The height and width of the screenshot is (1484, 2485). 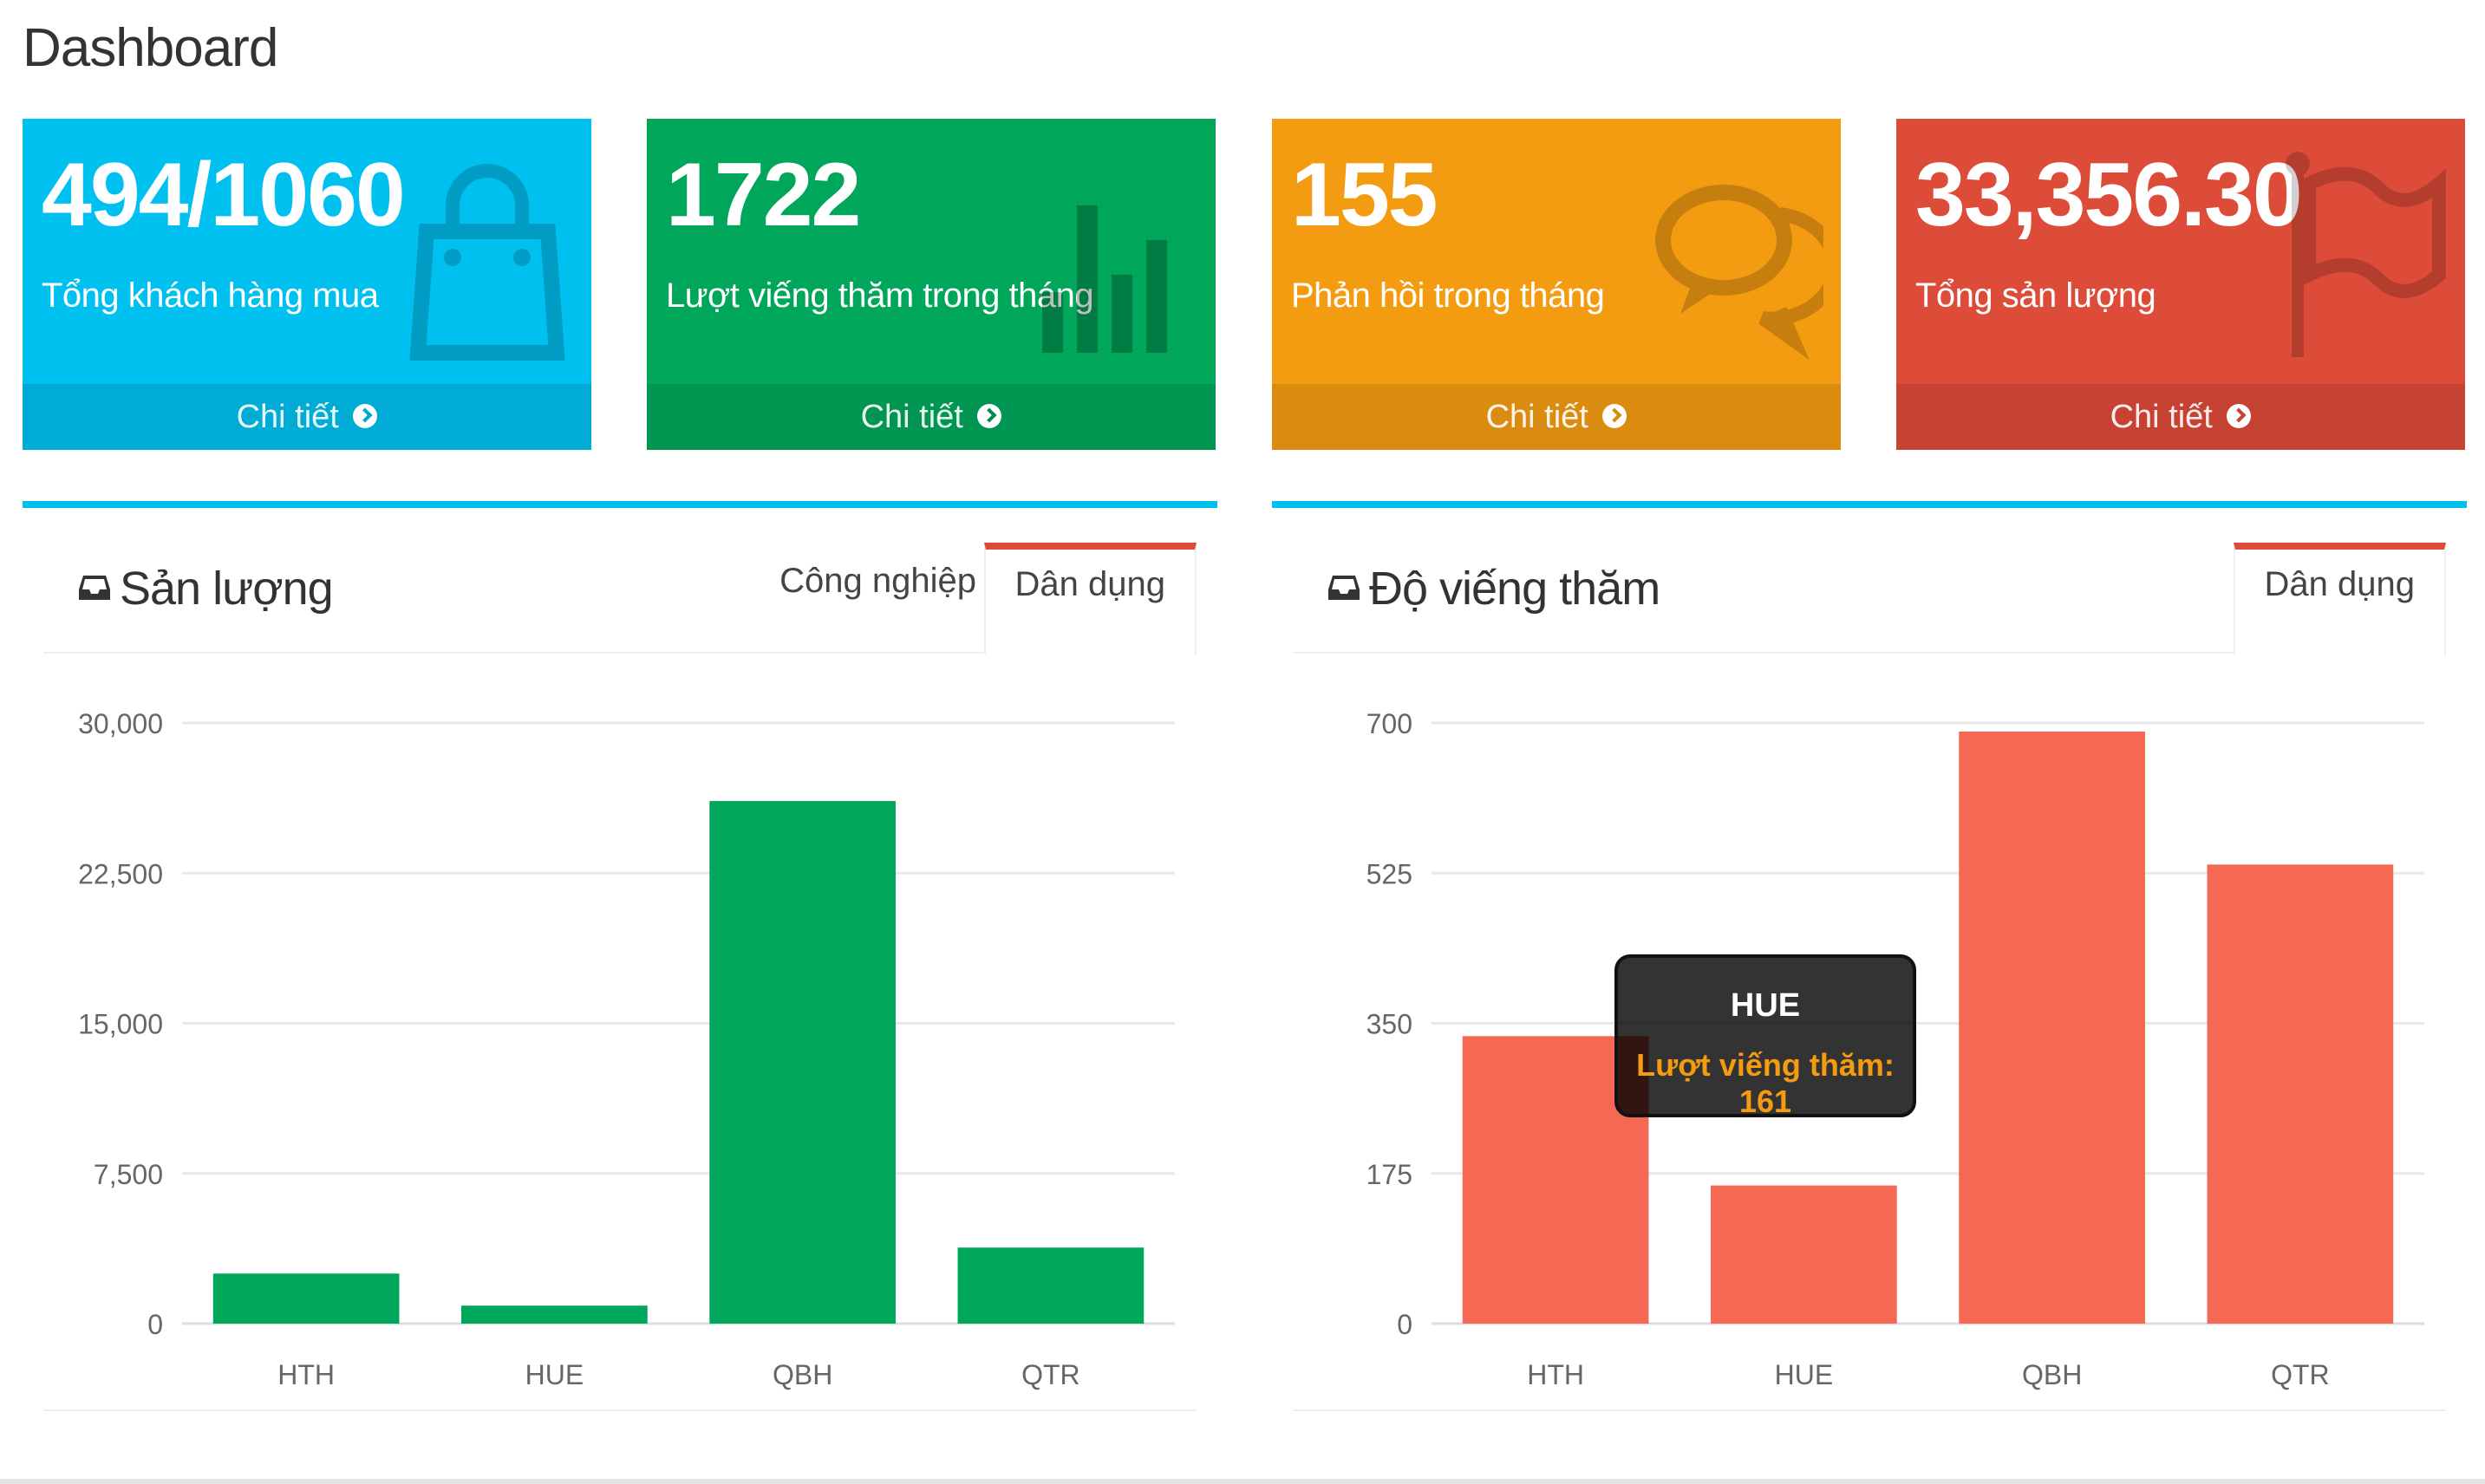 What do you see at coordinates (210, 296) in the screenshot?
I see `stat-label: Tổng khách hàng mua` at bounding box center [210, 296].